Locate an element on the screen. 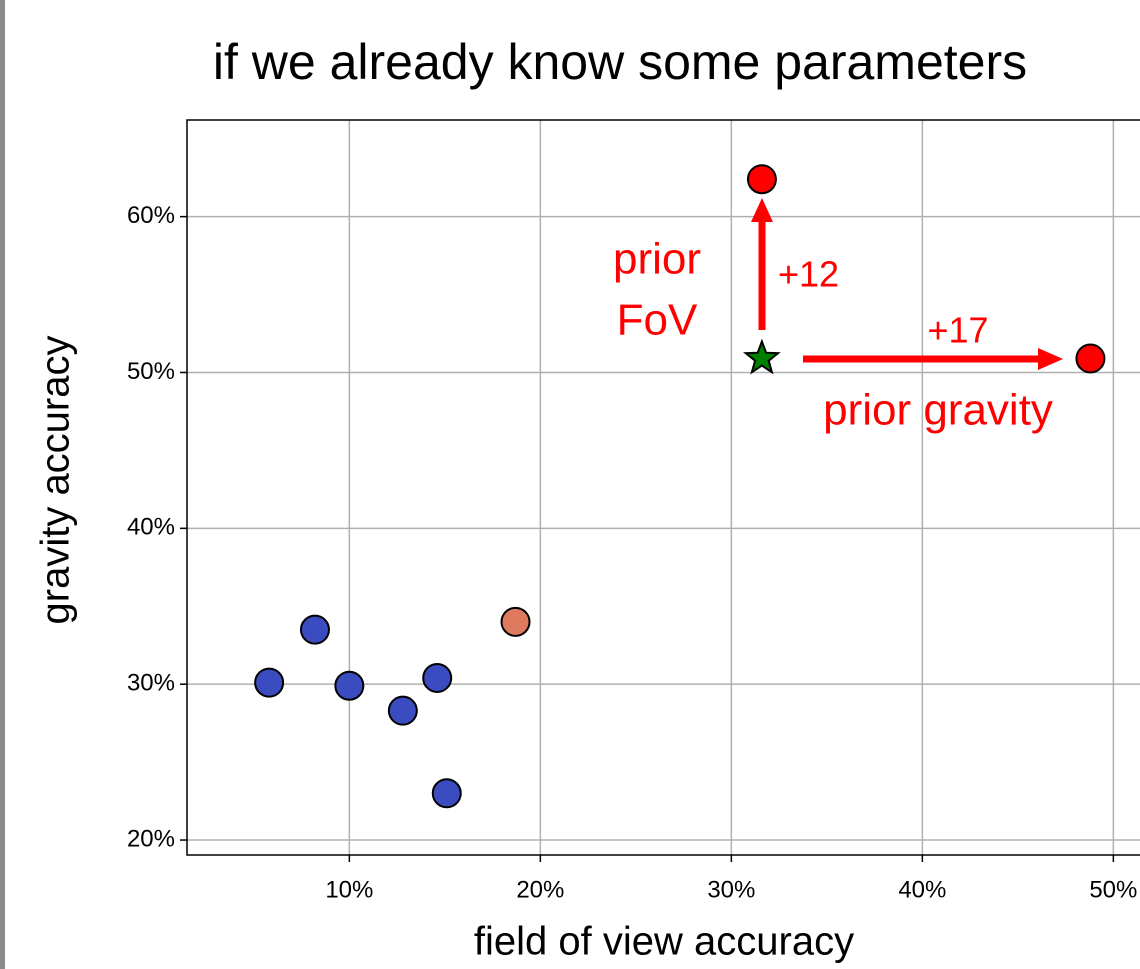  x-tick-label: 40% is located at coordinates (922, 889).